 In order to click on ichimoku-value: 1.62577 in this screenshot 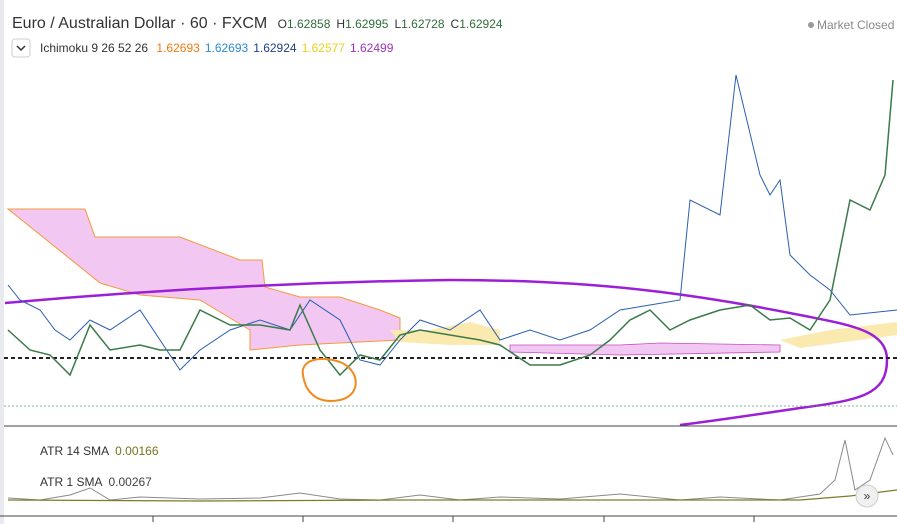, I will do `click(323, 48)`.